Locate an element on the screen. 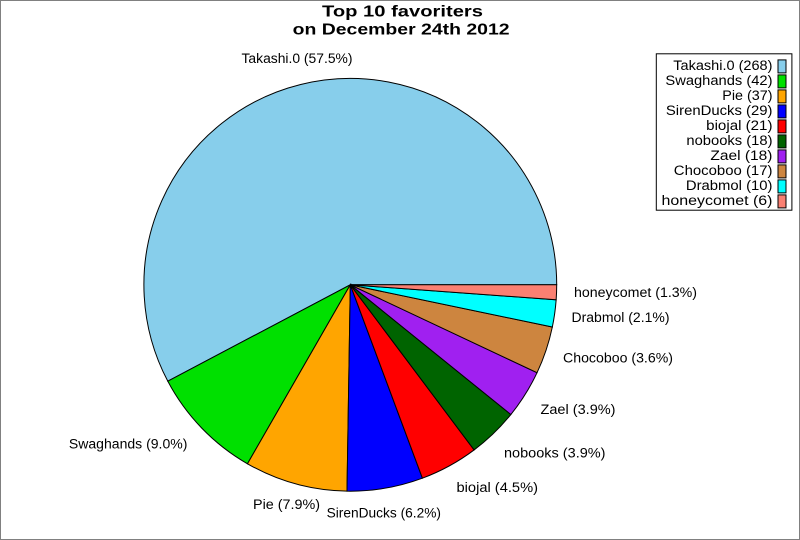 This screenshot has height=540, width=800. svg-text: Chocoboo (17) is located at coordinates (723, 170).